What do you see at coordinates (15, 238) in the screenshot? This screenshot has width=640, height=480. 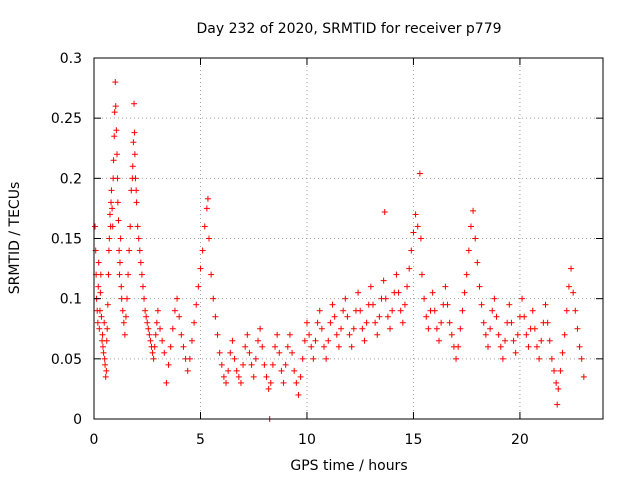 I see `y-axis-label: SRMTID / TECUs` at bounding box center [15, 238].